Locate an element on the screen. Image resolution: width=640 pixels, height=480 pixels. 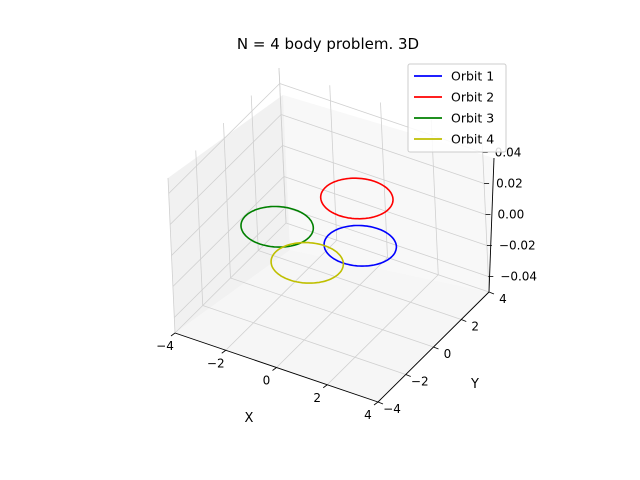
y-tick-label: 2 is located at coordinates (475, 327).